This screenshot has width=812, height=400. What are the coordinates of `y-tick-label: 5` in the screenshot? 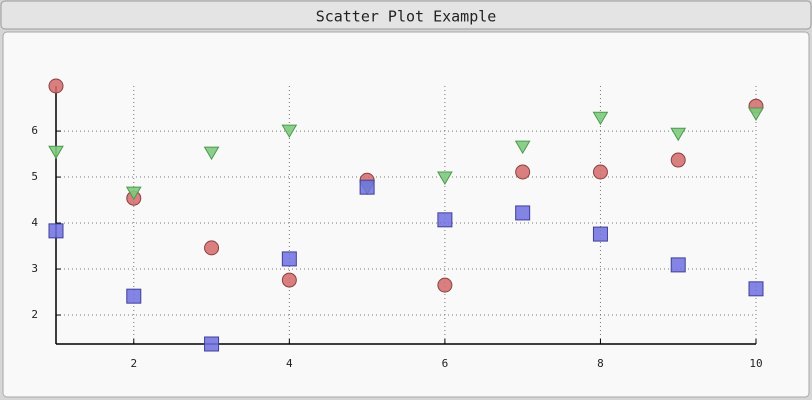 It's located at (34, 176).